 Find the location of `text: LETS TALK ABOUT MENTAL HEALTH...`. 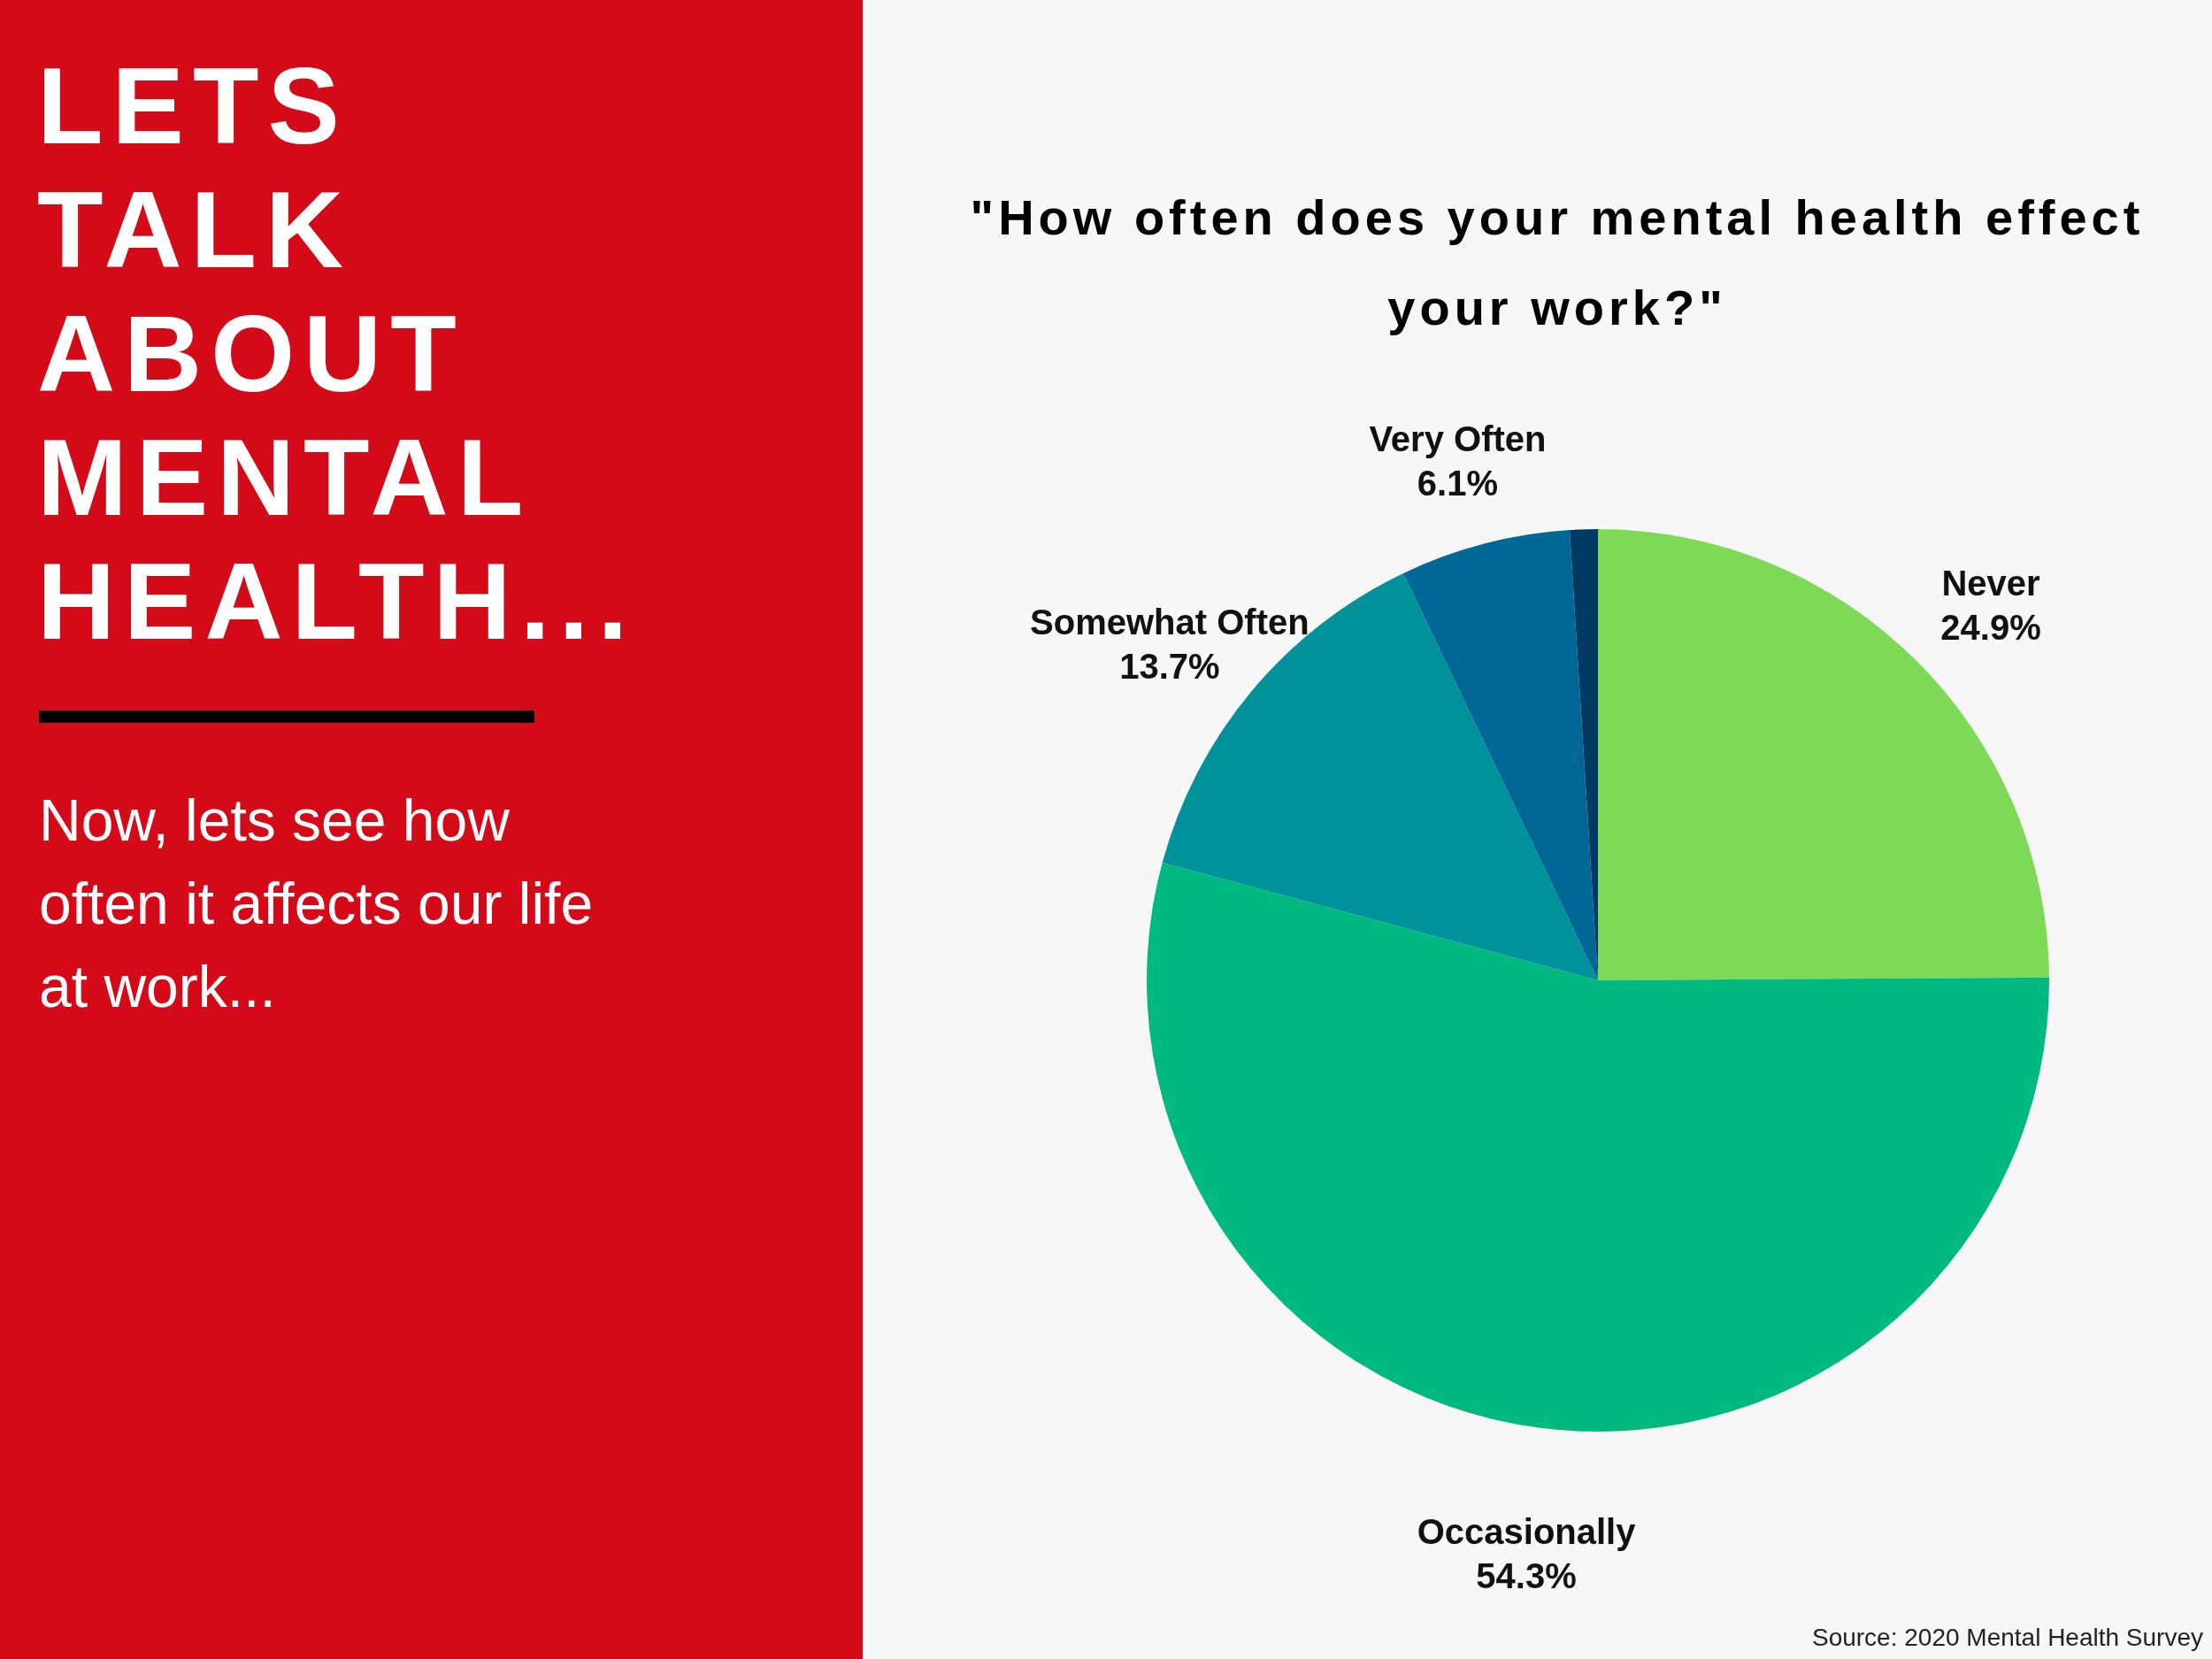

text: LETS TALK ABOUT MENTAL HEALTH... is located at coordinates (337, 355).